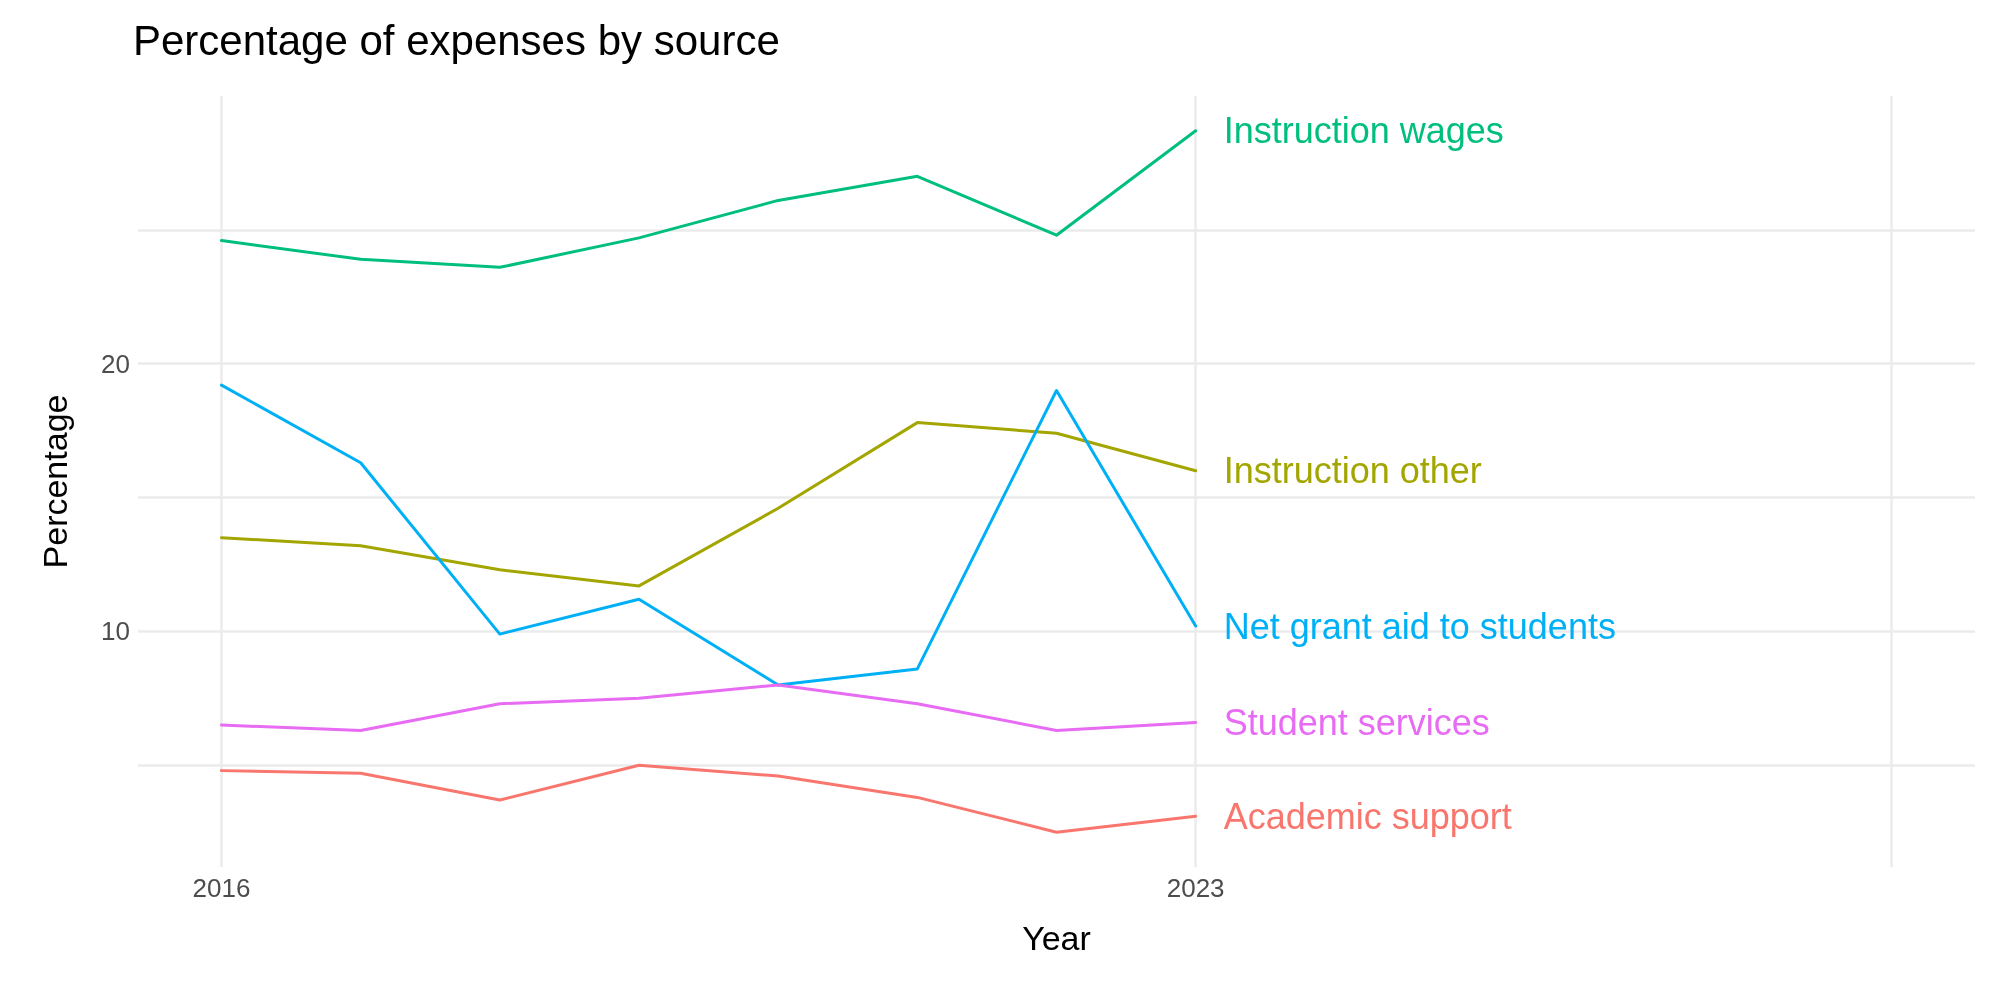 The width and height of the screenshot is (2000, 1000). Describe the element at coordinates (115, 631) in the screenshot. I see `y-tick-label: 10` at that location.